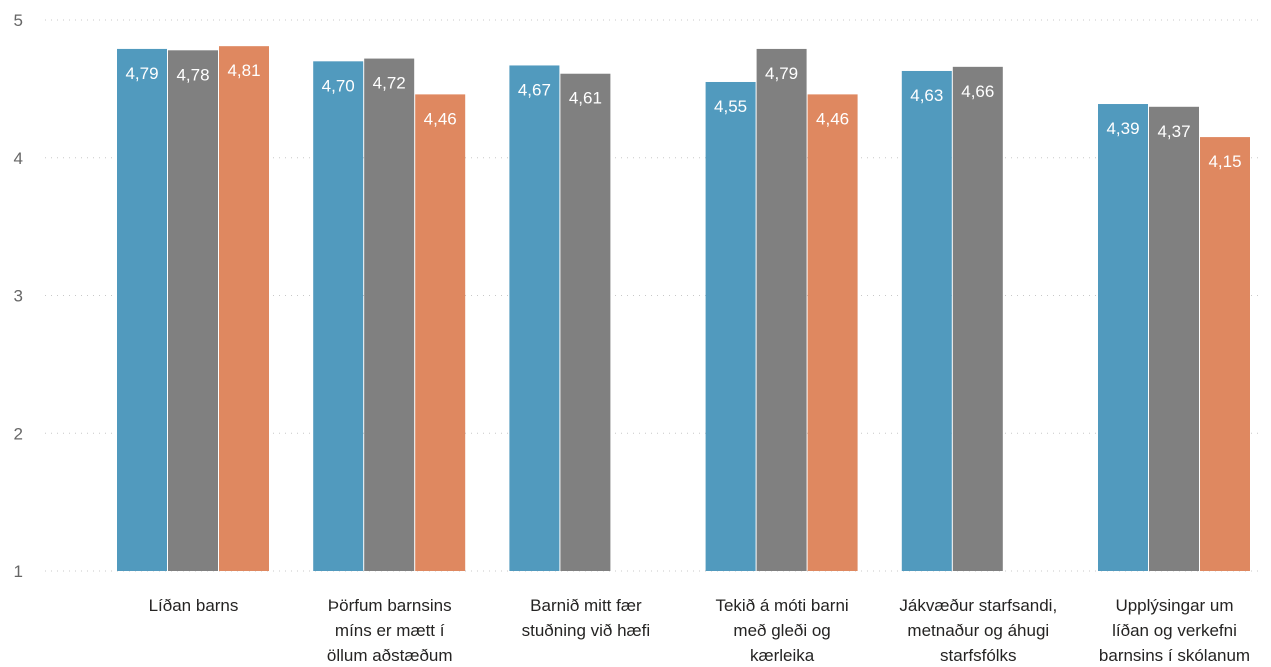 The height and width of the screenshot is (667, 1271). Describe the element at coordinates (1174, 630) in the screenshot. I see `category-label: líðan og verkefni` at that location.